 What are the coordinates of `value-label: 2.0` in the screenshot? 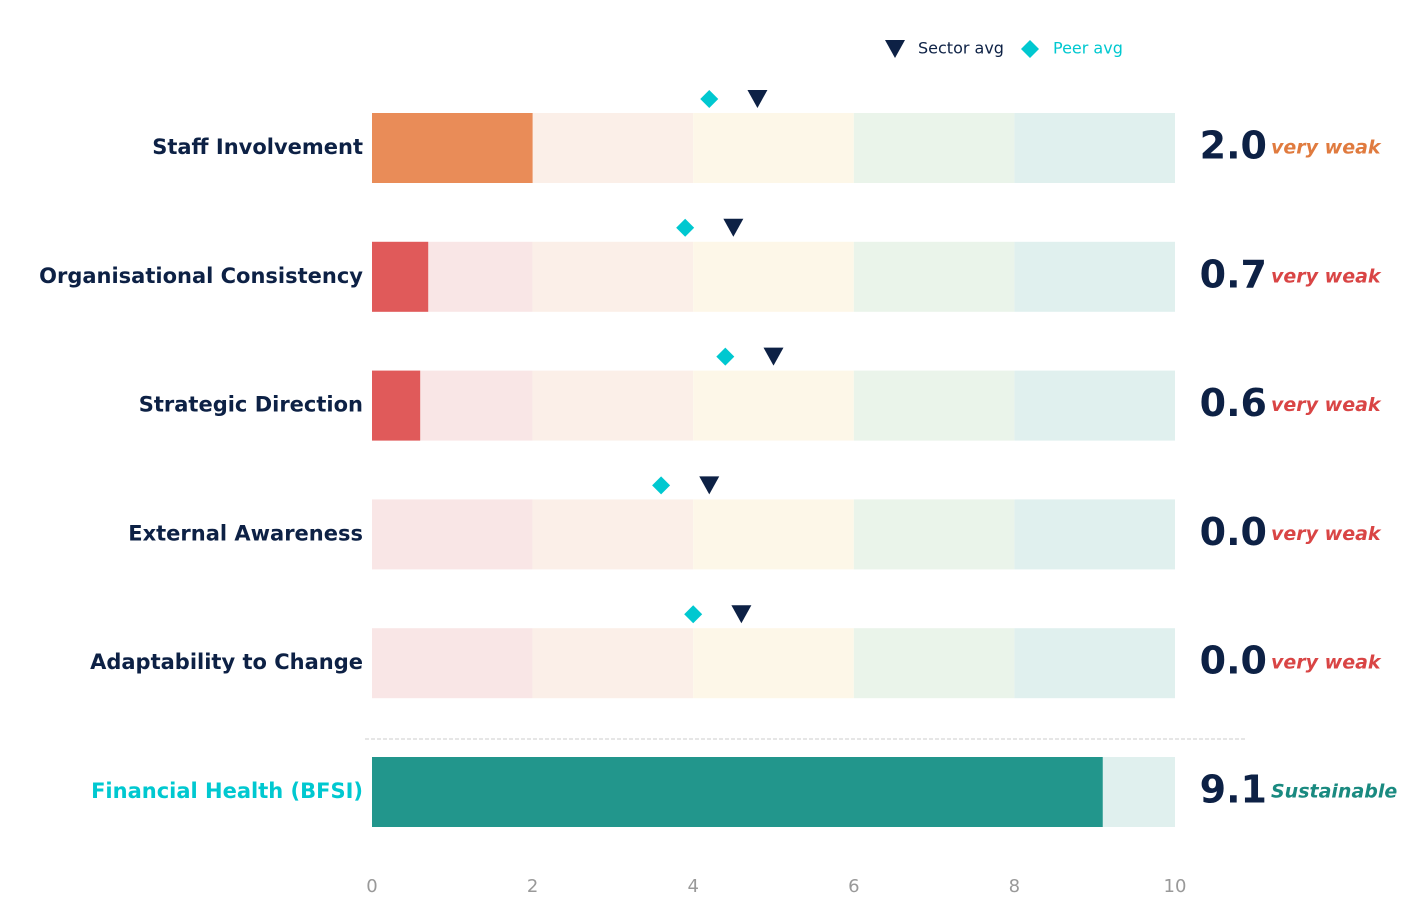 It's located at (1233, 146).